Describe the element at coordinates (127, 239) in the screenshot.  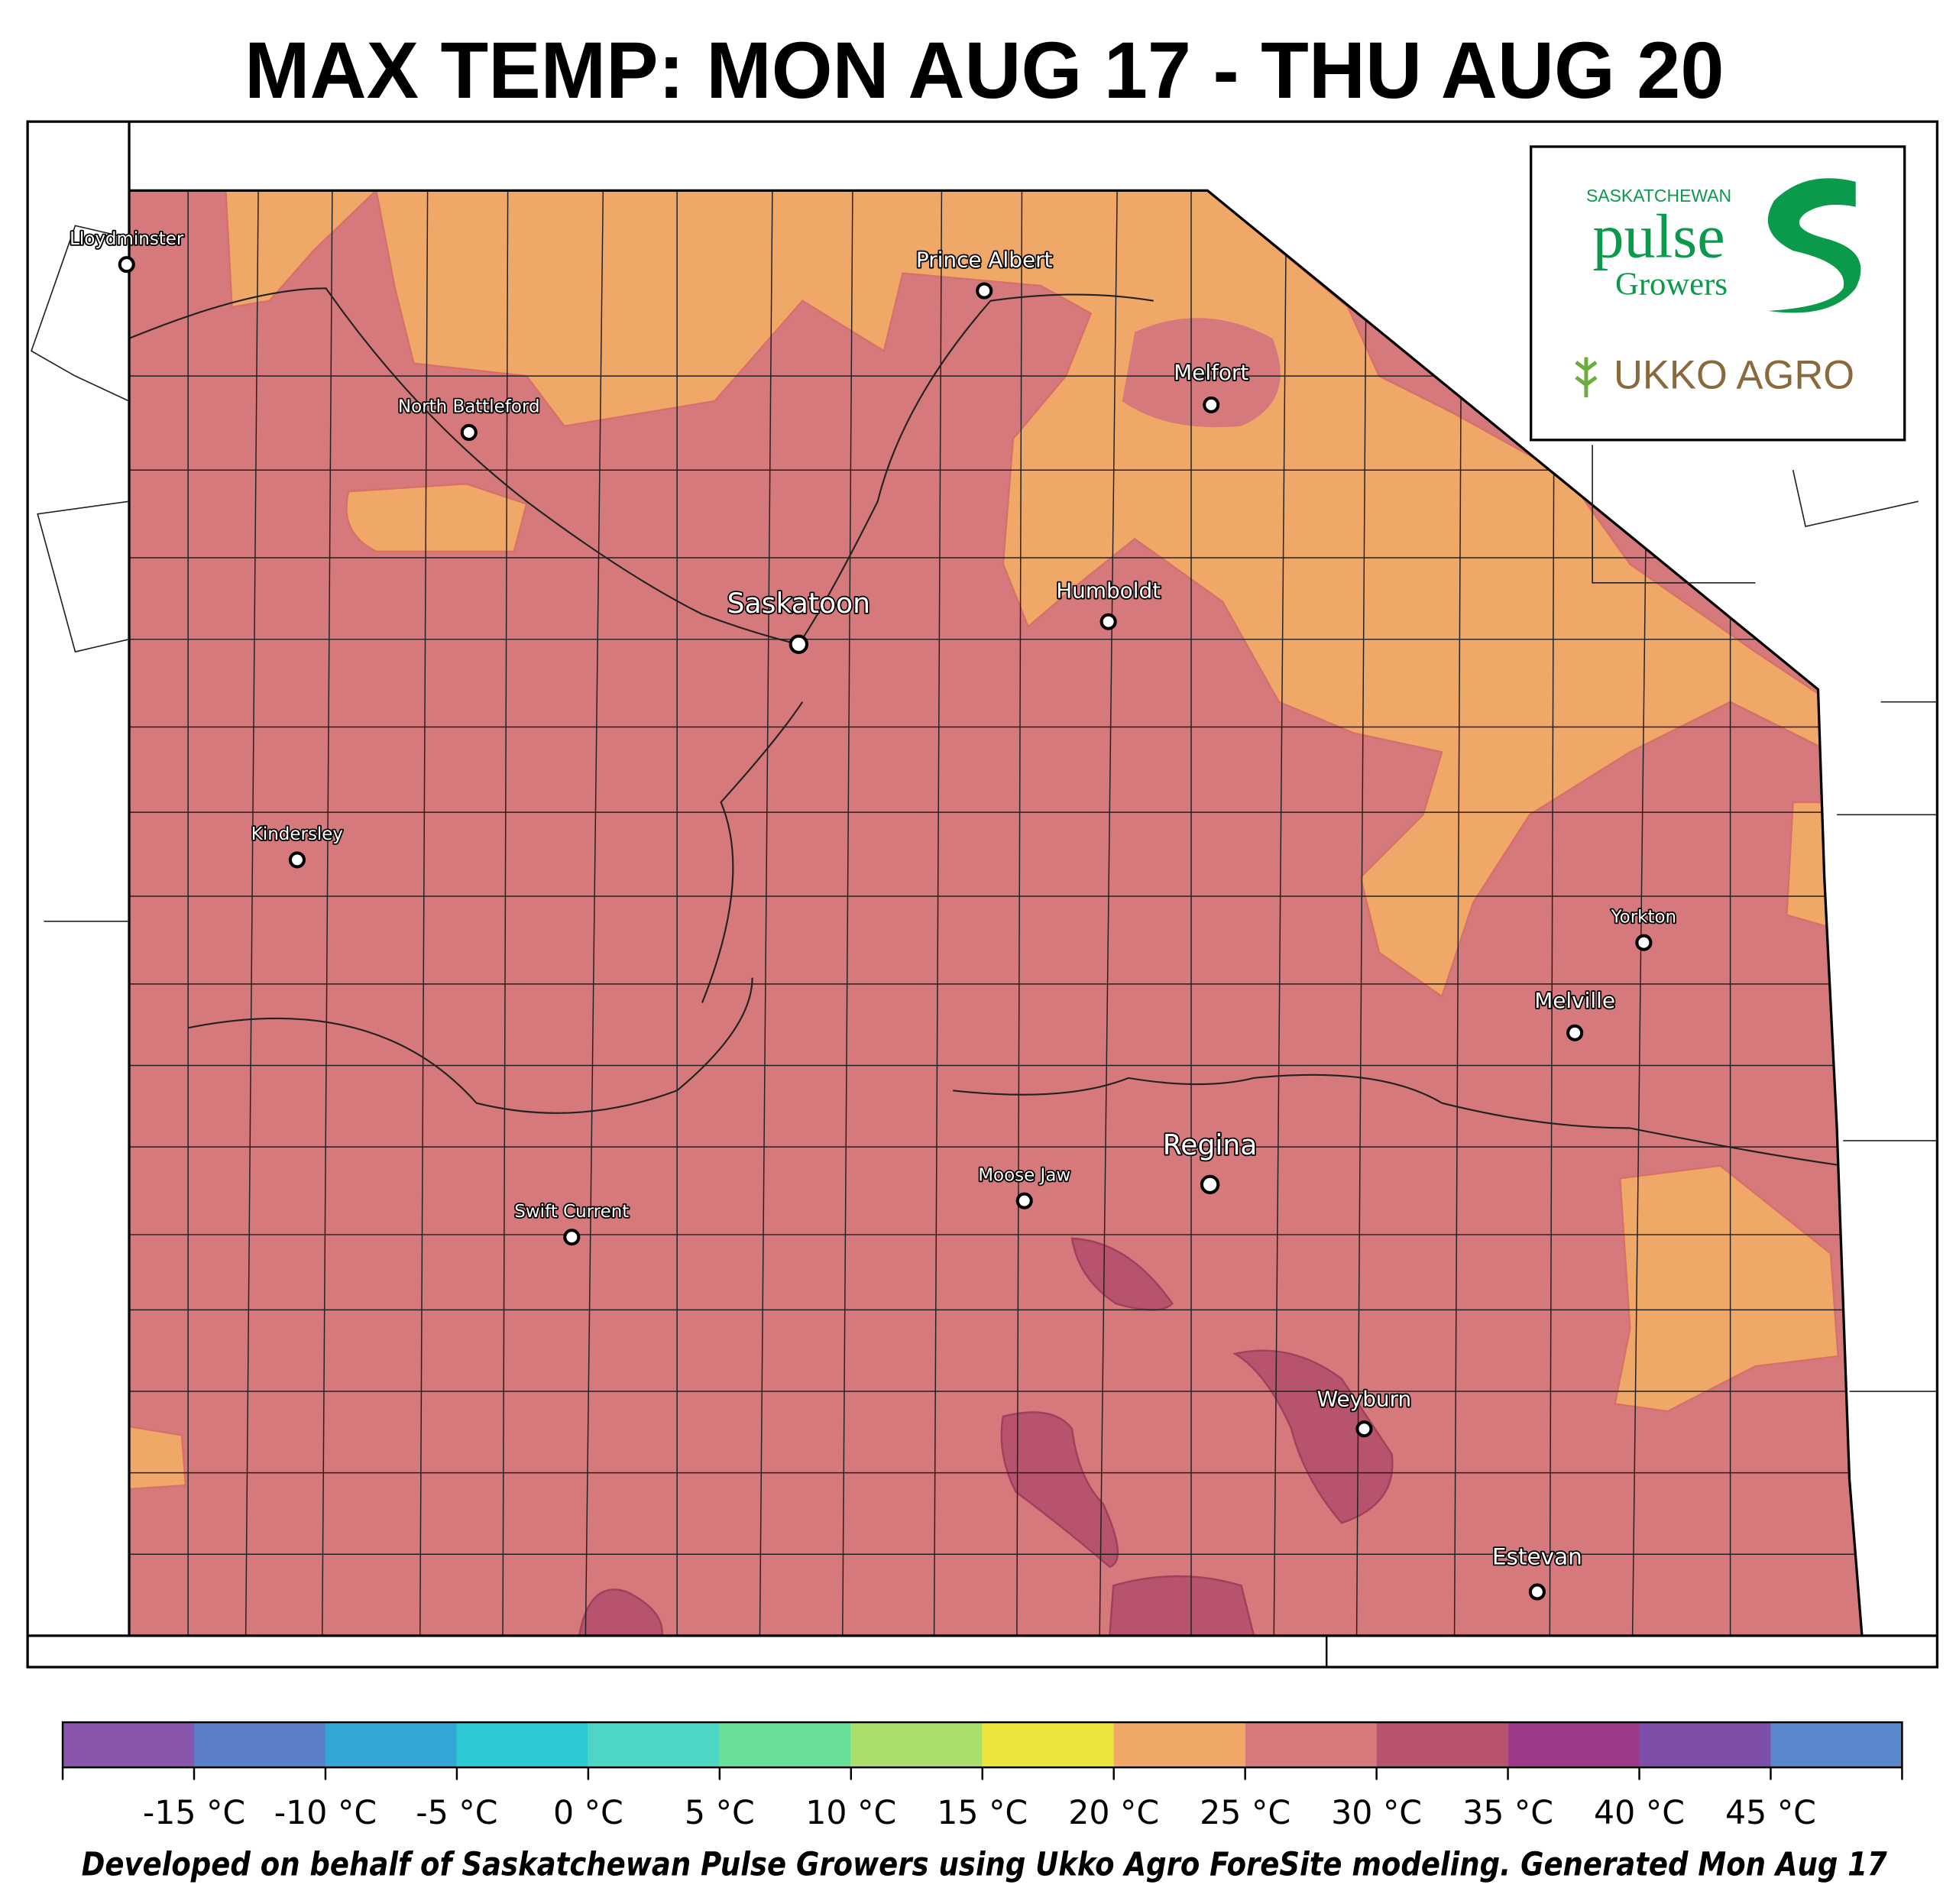
I see `city-label: Lloydminster` at that location.